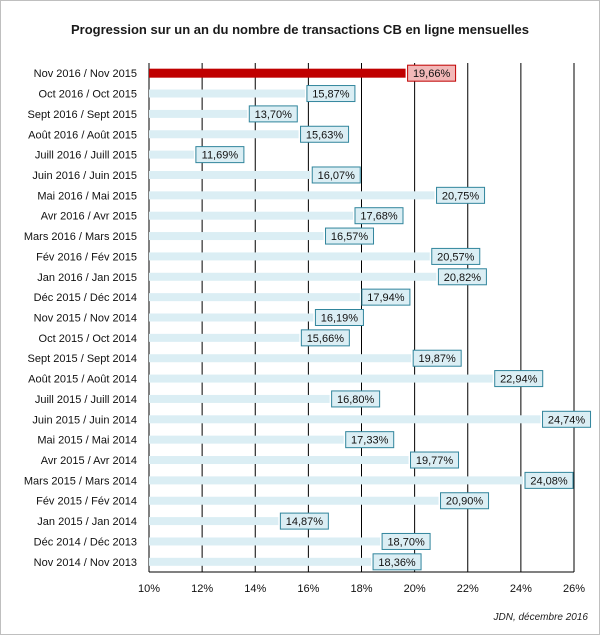  Describe the element at coordinates (82, 380) in the screenshot. I see `category-label: Août 2015 / Août 2014` at that location.